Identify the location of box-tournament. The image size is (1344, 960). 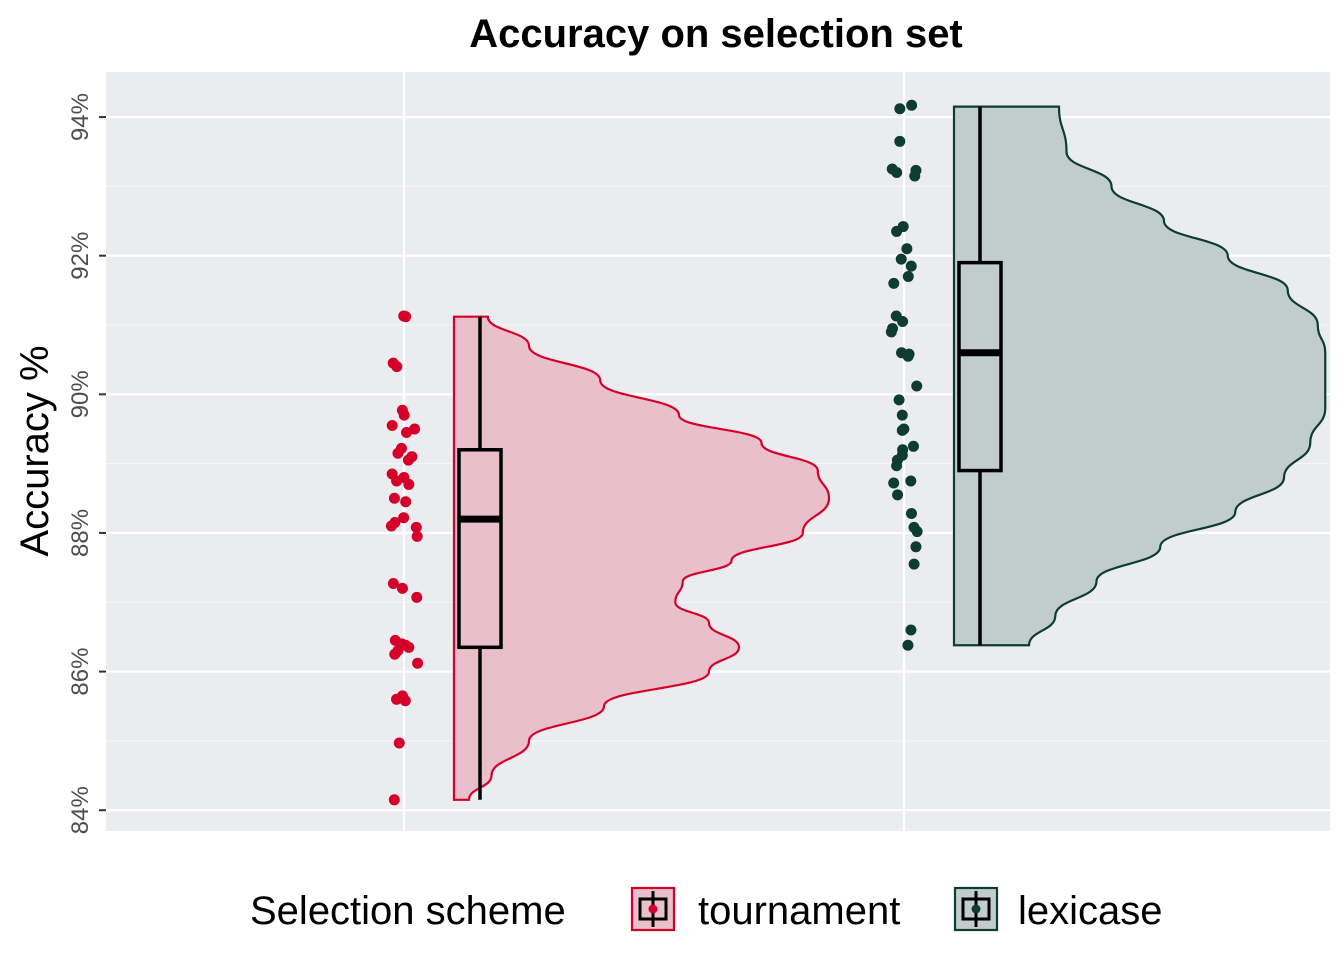
(480, 549).